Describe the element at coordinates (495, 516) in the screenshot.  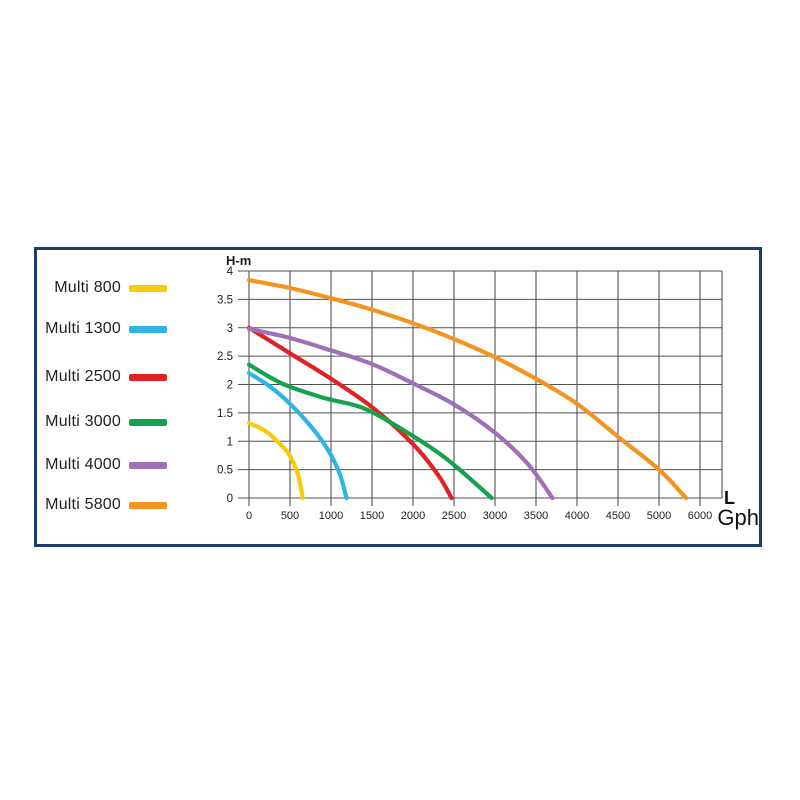
I see `x-tick-label: 3000` at that location.